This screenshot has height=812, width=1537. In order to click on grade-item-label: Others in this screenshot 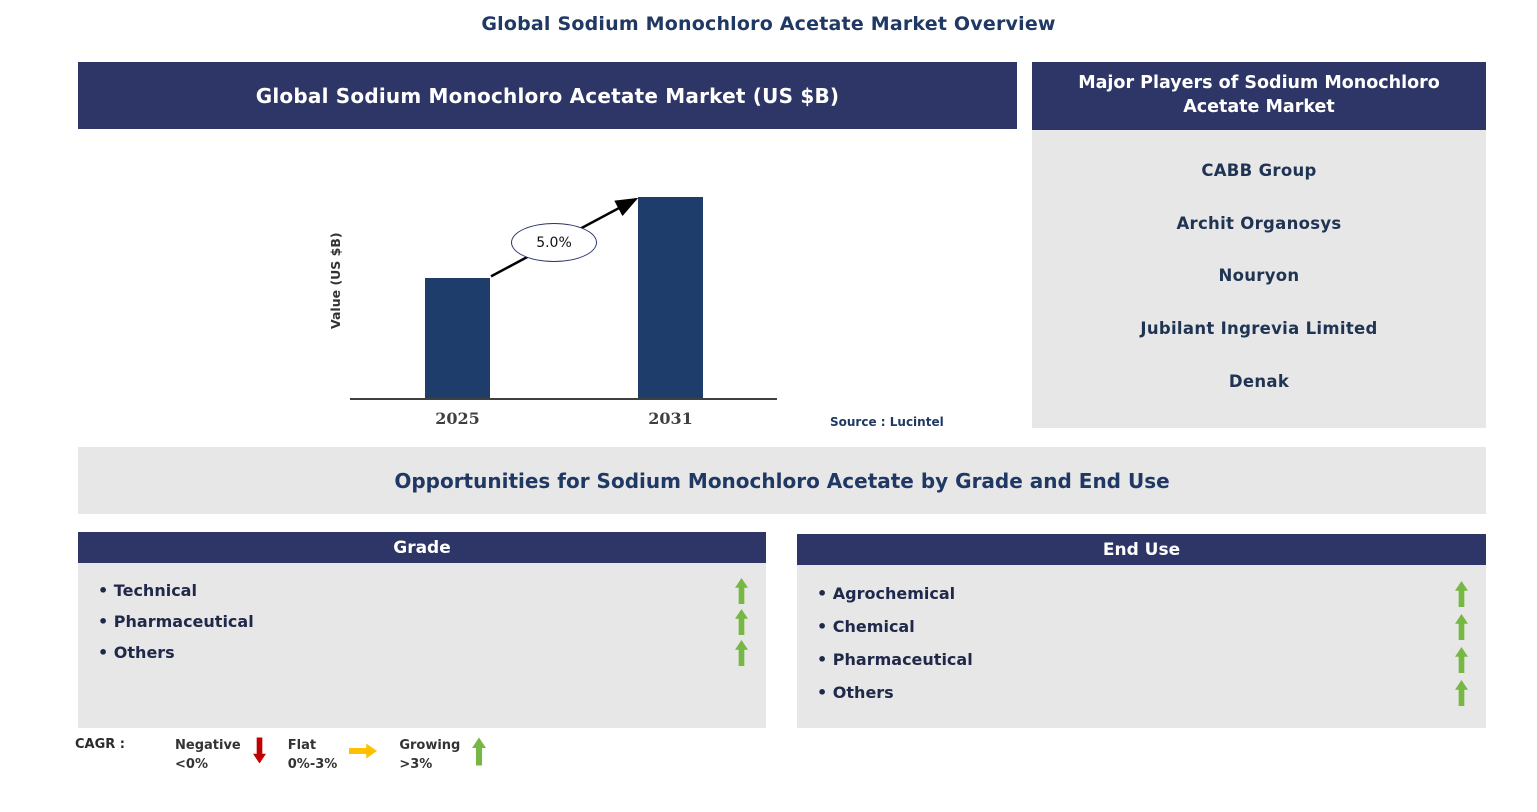, I will do `click(136, 652)`.